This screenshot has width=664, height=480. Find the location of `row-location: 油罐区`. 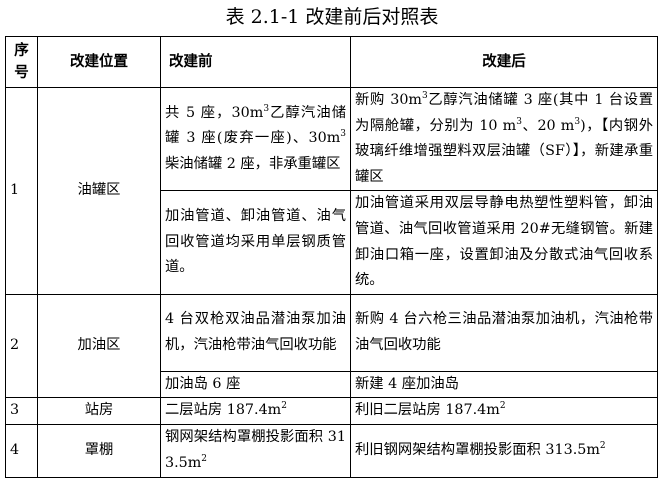

row-location: 油罐区 is located at coordinates (99, 191).